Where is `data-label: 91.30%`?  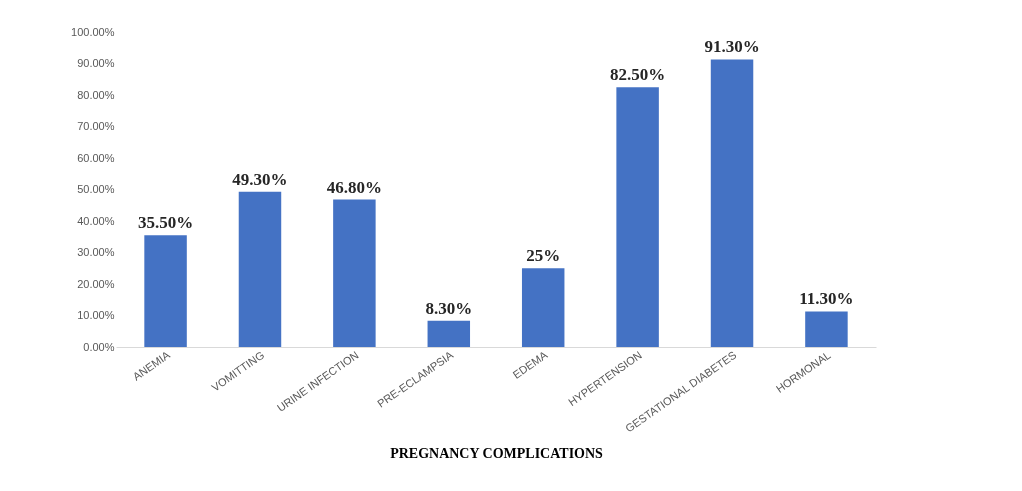
data-label: 91.30% is located at coordinates (732, 47).